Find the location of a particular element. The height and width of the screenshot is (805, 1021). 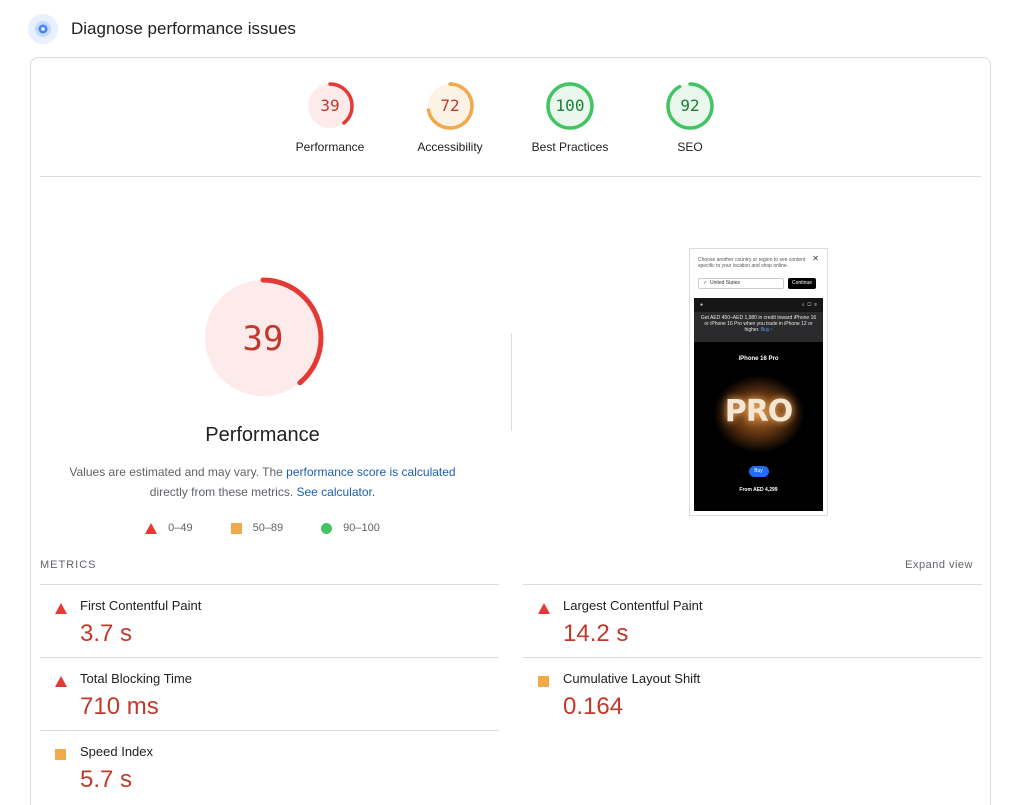

legend-average: 50–89 is located at coordinates (257, 528).